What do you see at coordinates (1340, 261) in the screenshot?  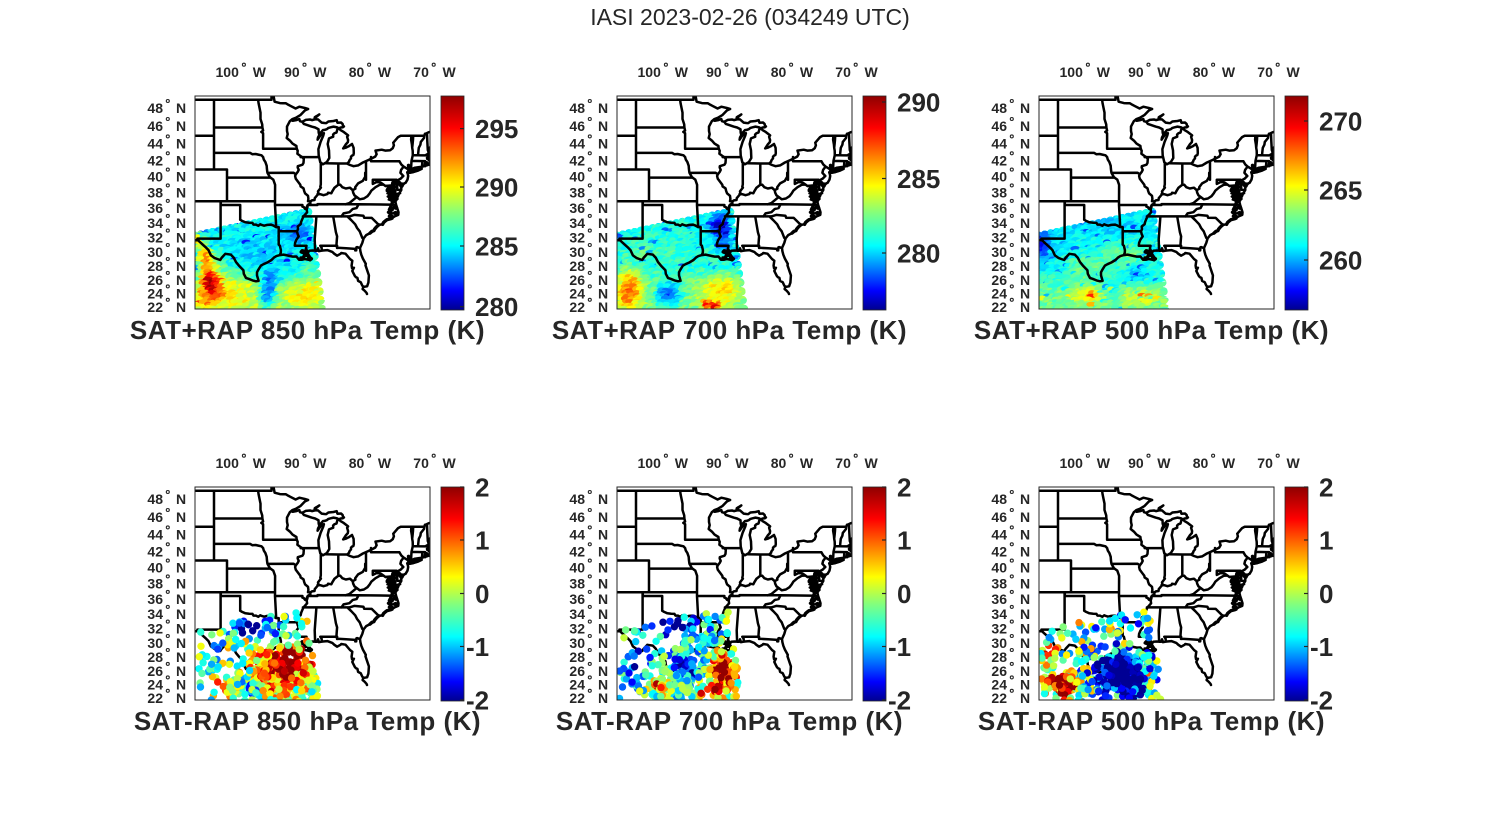 I see `svg-text: 260` at bounding box center [1340, 261].